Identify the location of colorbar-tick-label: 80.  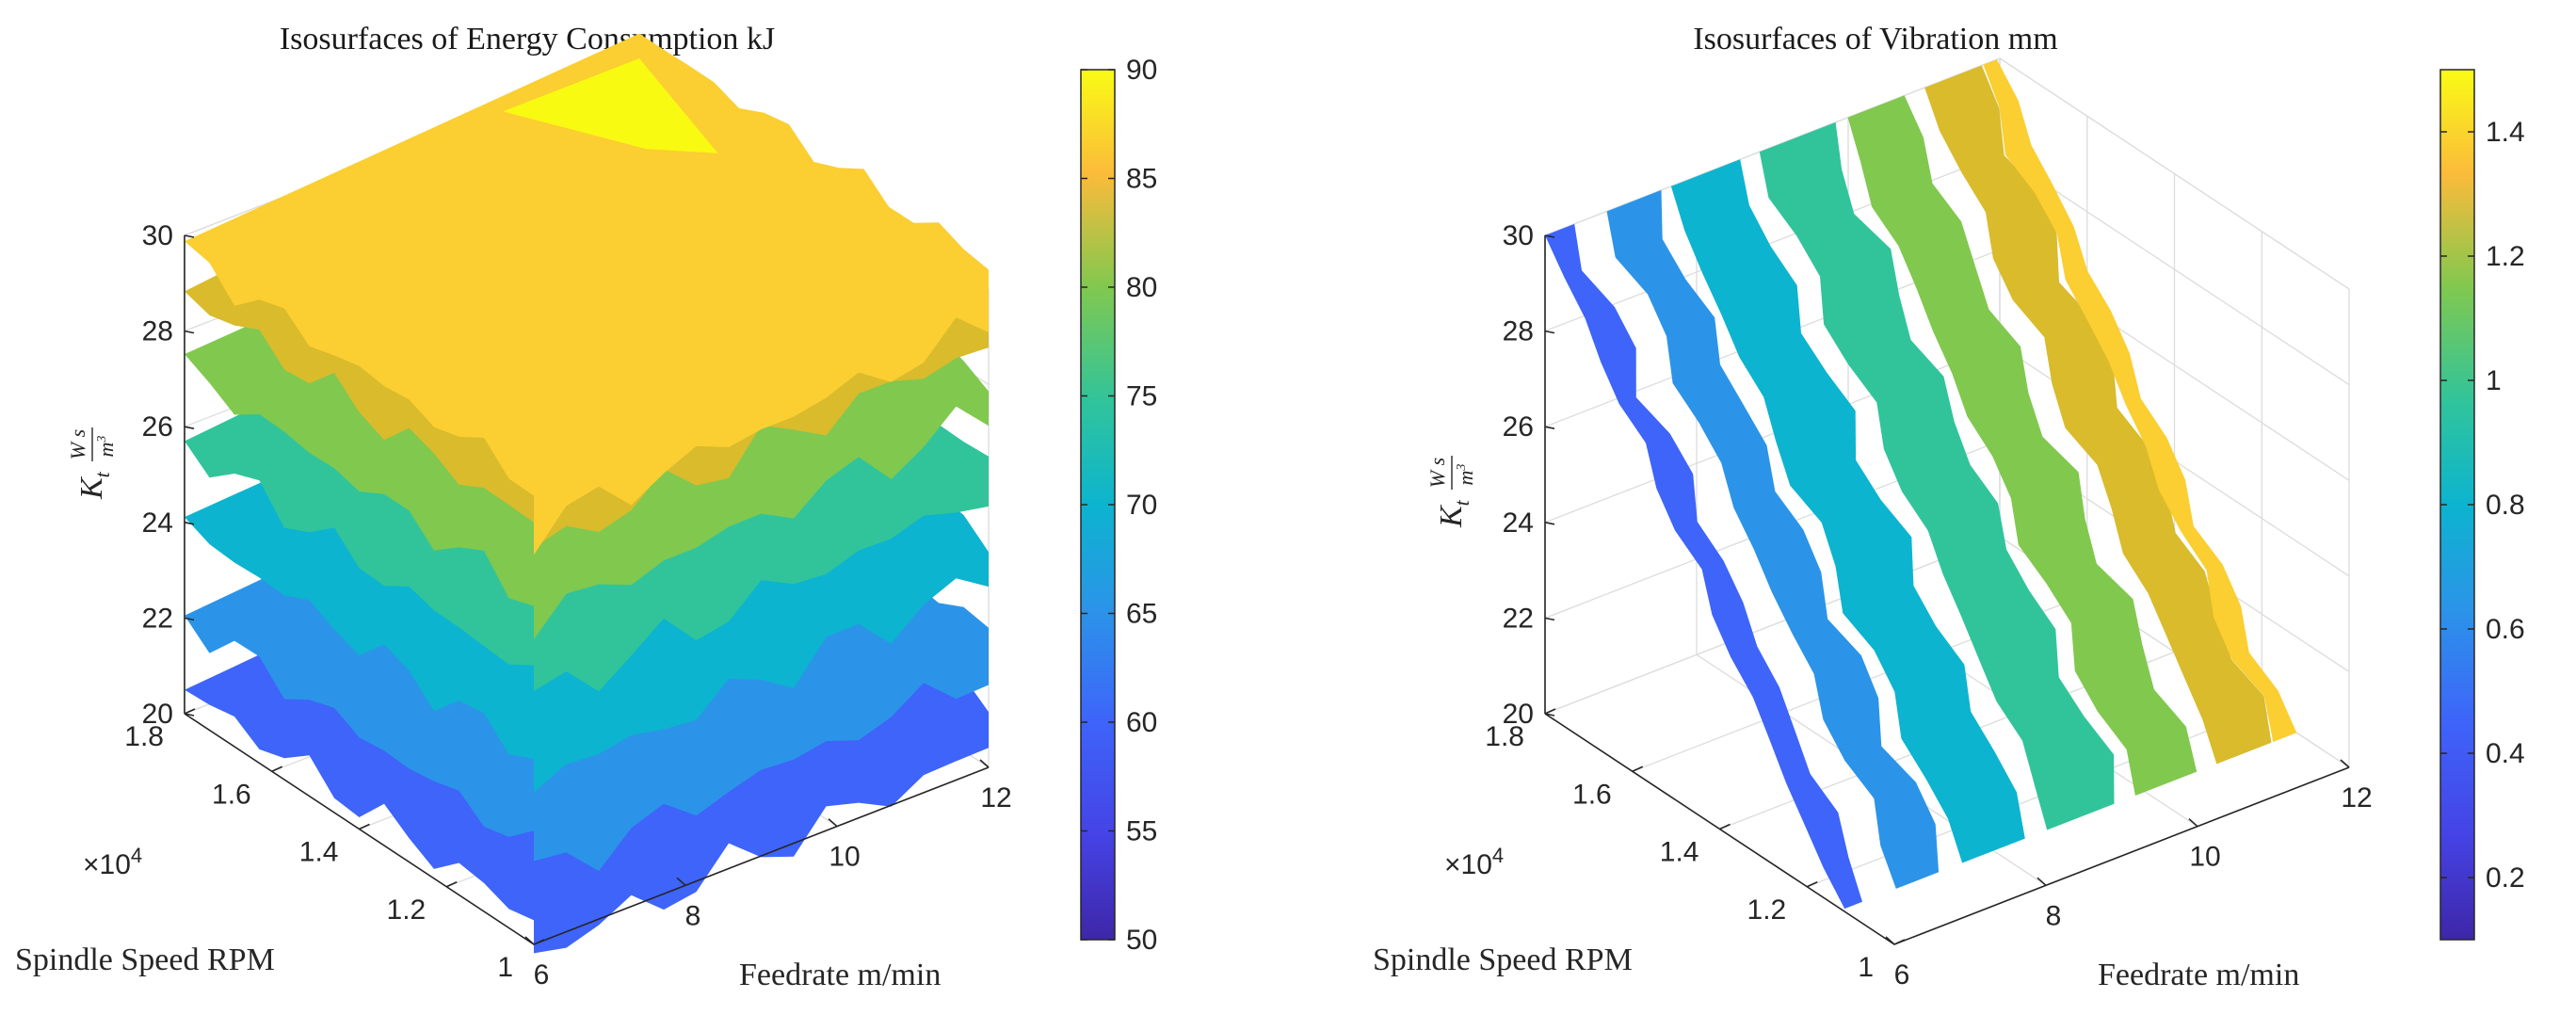
(1141, 287).